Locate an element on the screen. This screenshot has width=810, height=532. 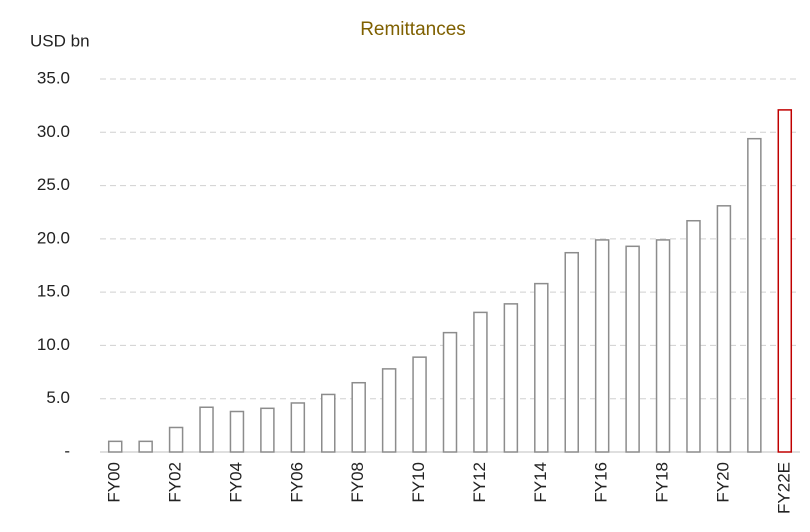
x-tick-label: FY16 is located at coordinates (601, 482).